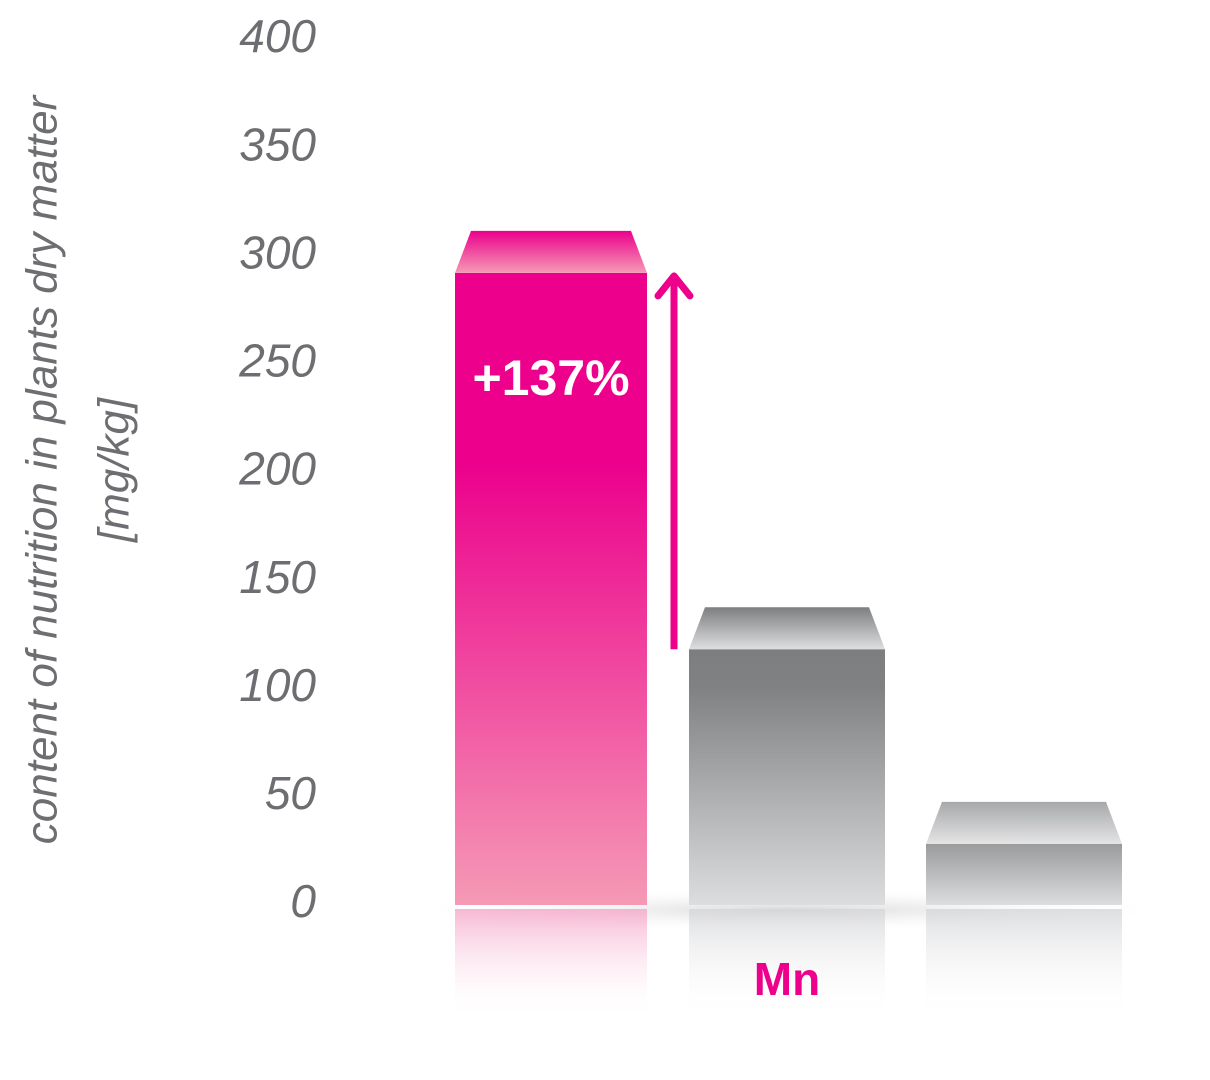 This screenshot has height=1080, width=1210. Describe the element at coordinates (277, 361) in the screenshot. I see `y-tick-label: 250` at that location.